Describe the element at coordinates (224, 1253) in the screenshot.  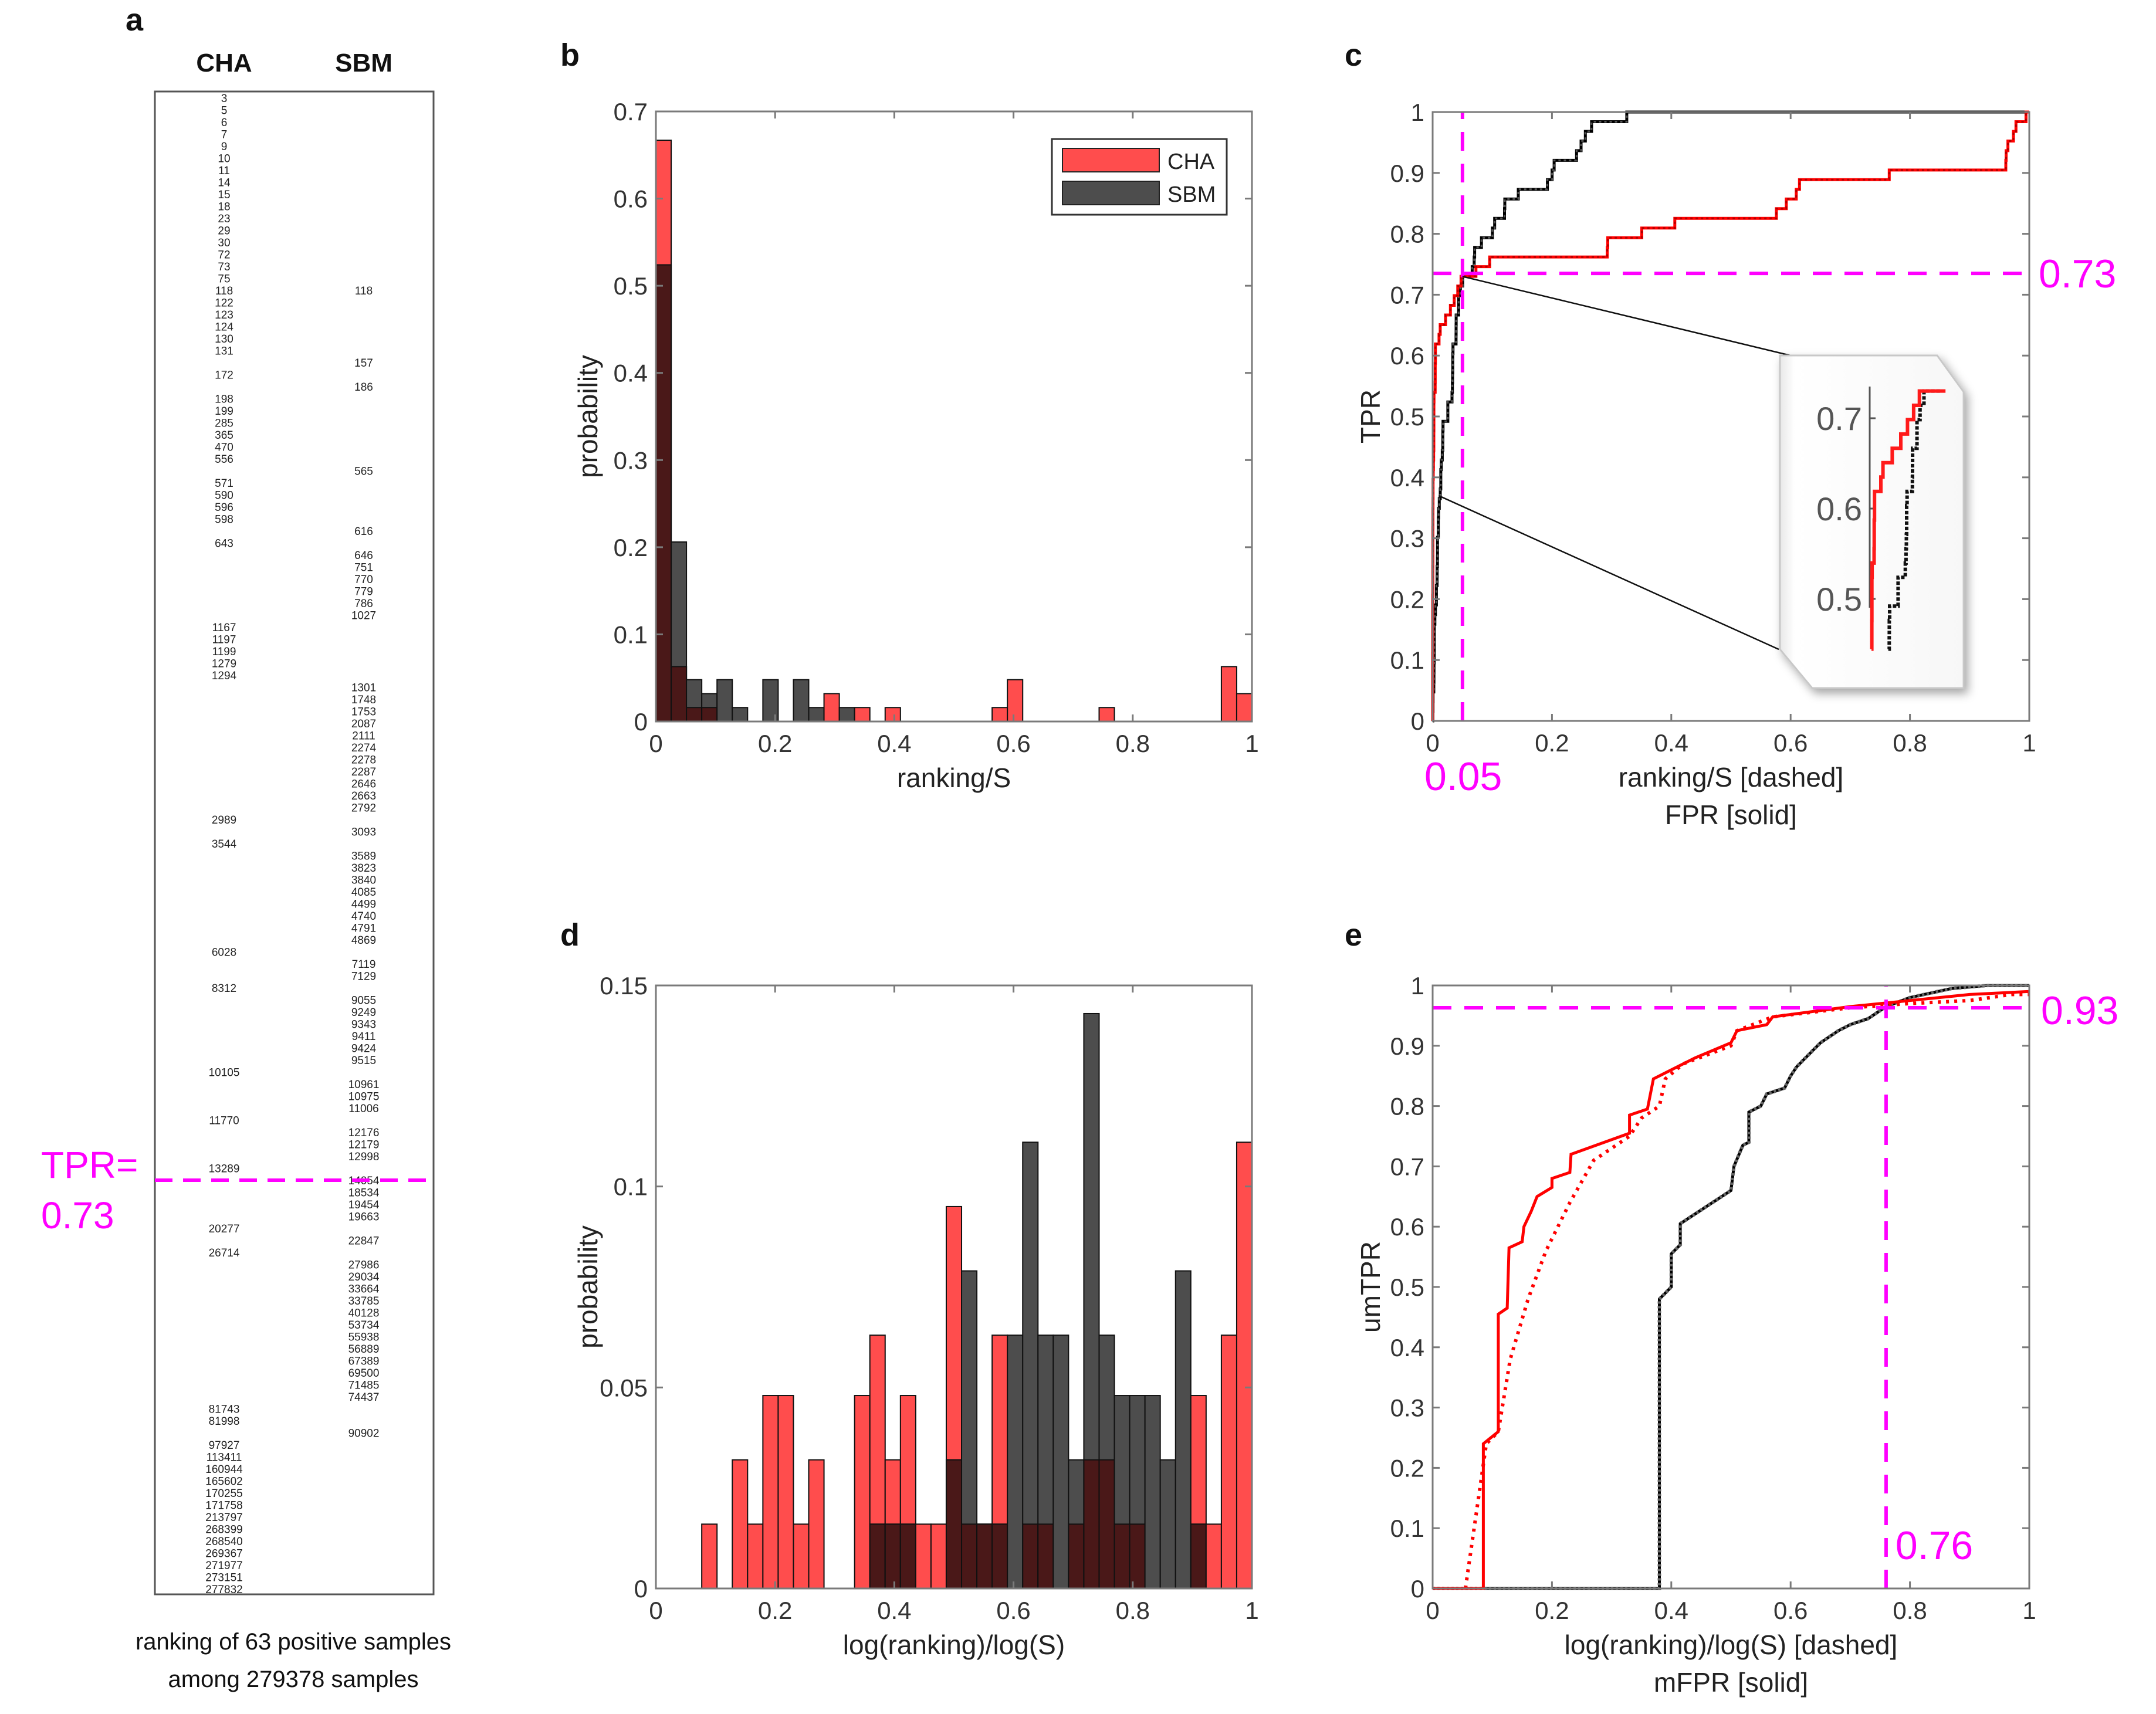
I see `cha-ranking: 26714` at that location.